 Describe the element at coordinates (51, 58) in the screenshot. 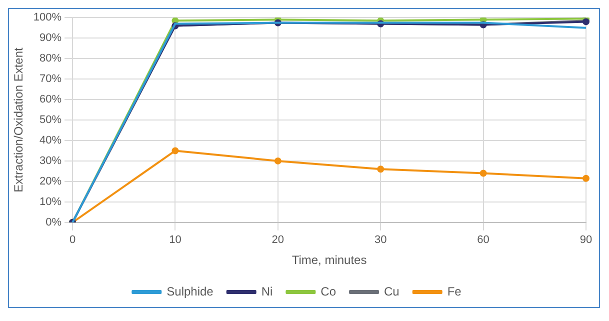

I see `y-tick-label: 80%` at that location.